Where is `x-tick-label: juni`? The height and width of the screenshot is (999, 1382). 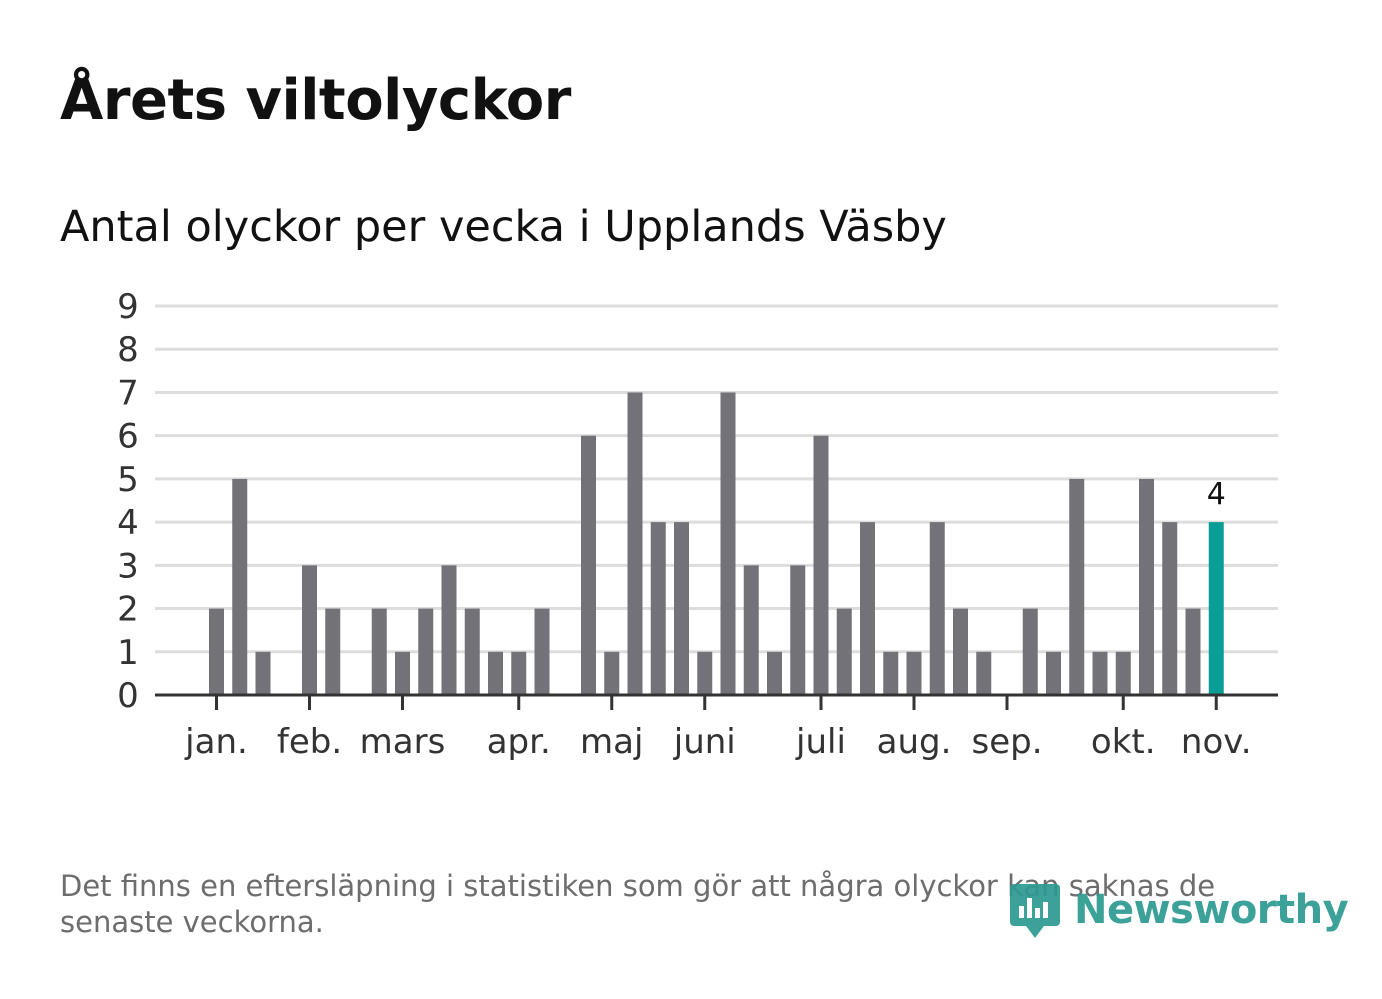
x-tick-label: juni is located at coordinates (704, 742).